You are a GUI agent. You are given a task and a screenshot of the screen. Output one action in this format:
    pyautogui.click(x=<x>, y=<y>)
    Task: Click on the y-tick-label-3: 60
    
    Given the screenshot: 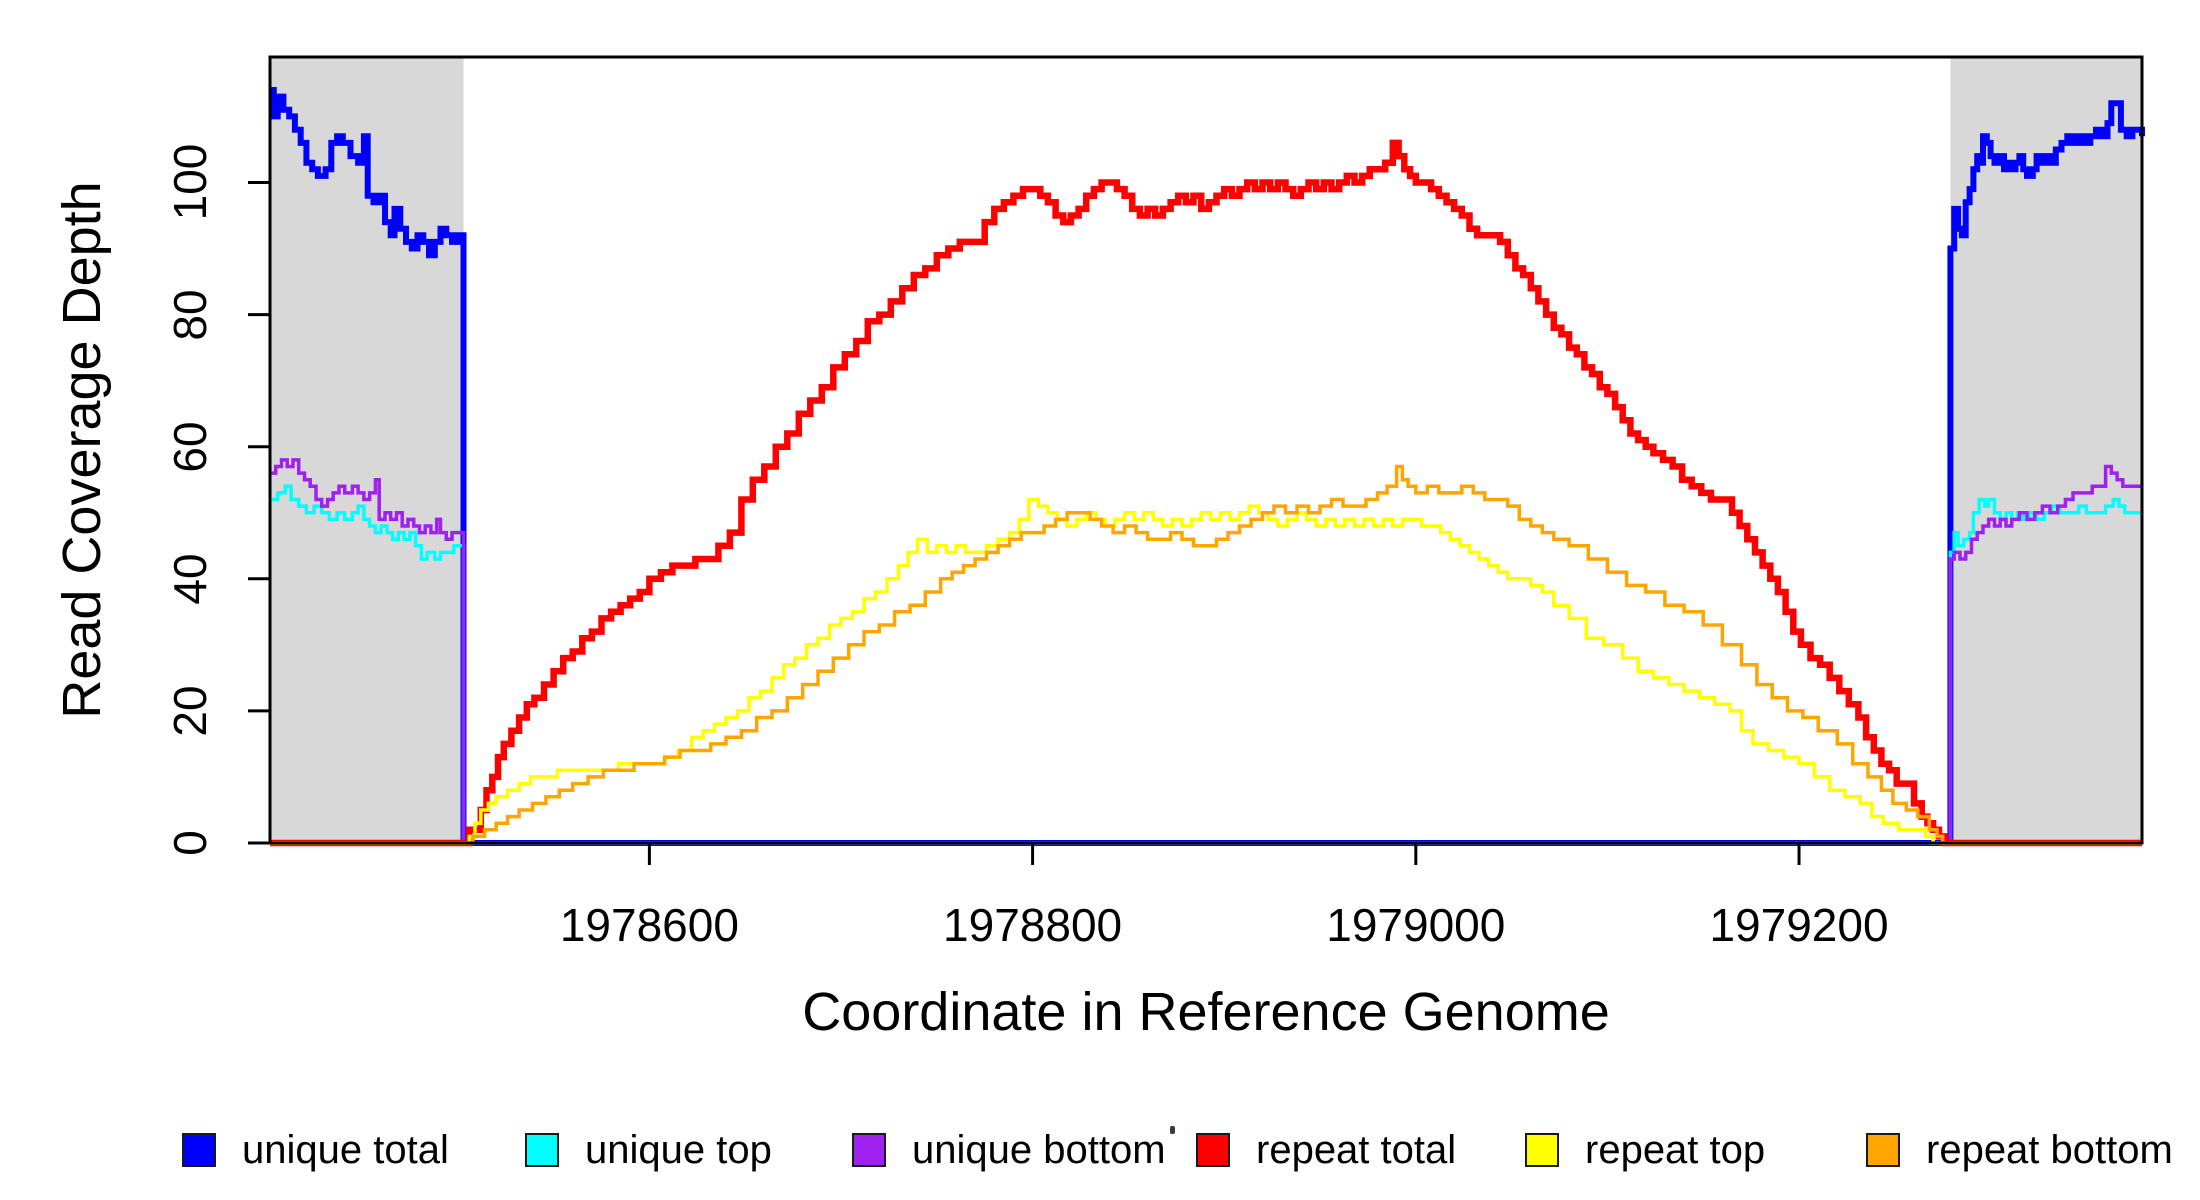 What is the action you would take?
    pyautogui.click(x=190, y=447)
    